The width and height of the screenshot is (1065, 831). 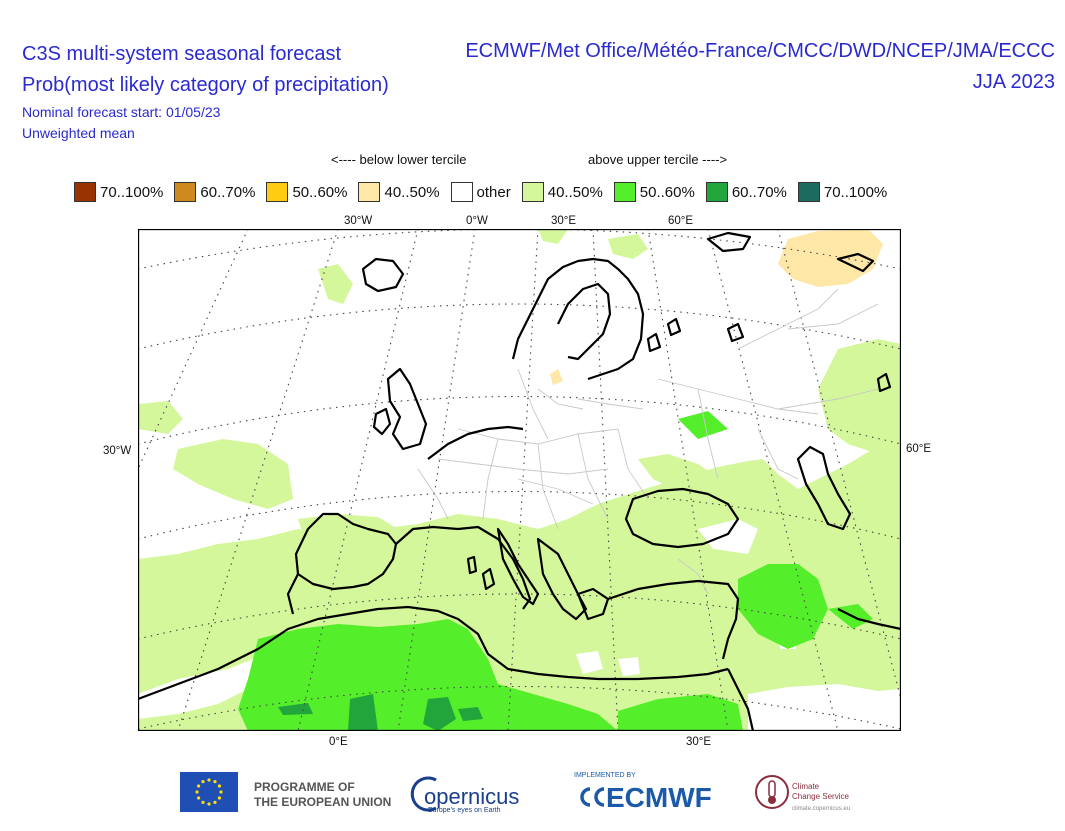 What do you see at coordinates (493, 192) in the screenshot?
I see `legend-label: other` at bounding box center [493, 192].